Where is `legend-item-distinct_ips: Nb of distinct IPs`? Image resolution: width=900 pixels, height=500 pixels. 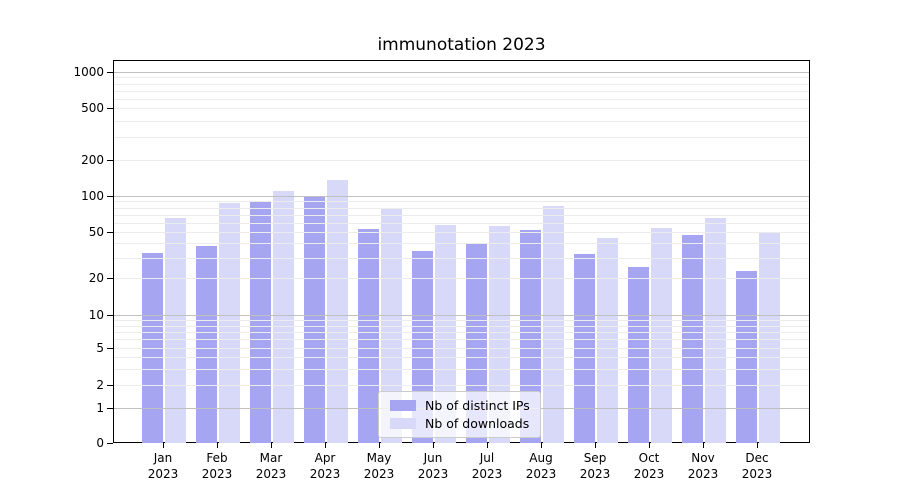 legend-item-distinct_ips: Nb of distinct IPs is located at coordinates (459, 405).